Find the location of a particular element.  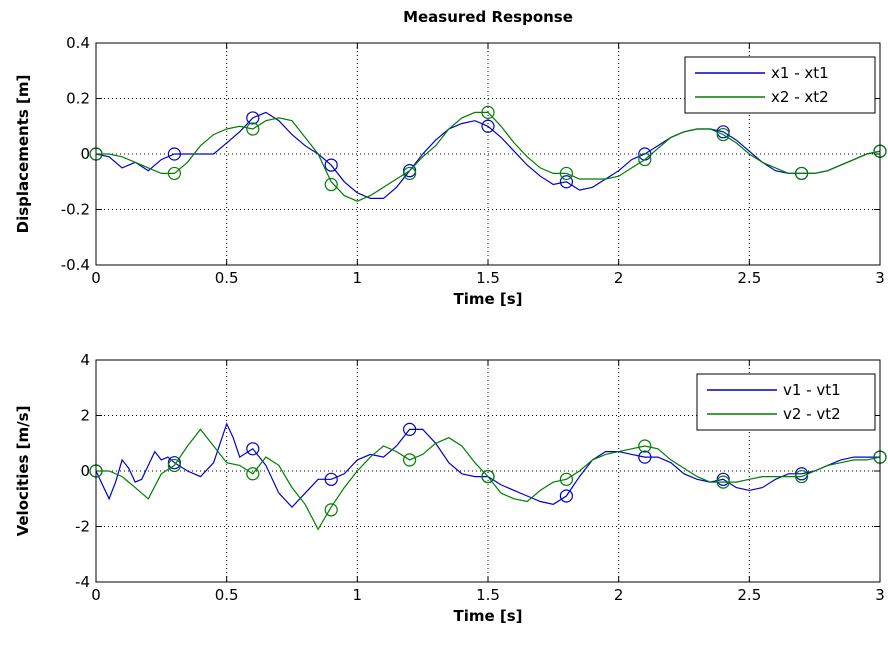

velocity-x-tick-label: 2 is located at coordinates (619, 595).